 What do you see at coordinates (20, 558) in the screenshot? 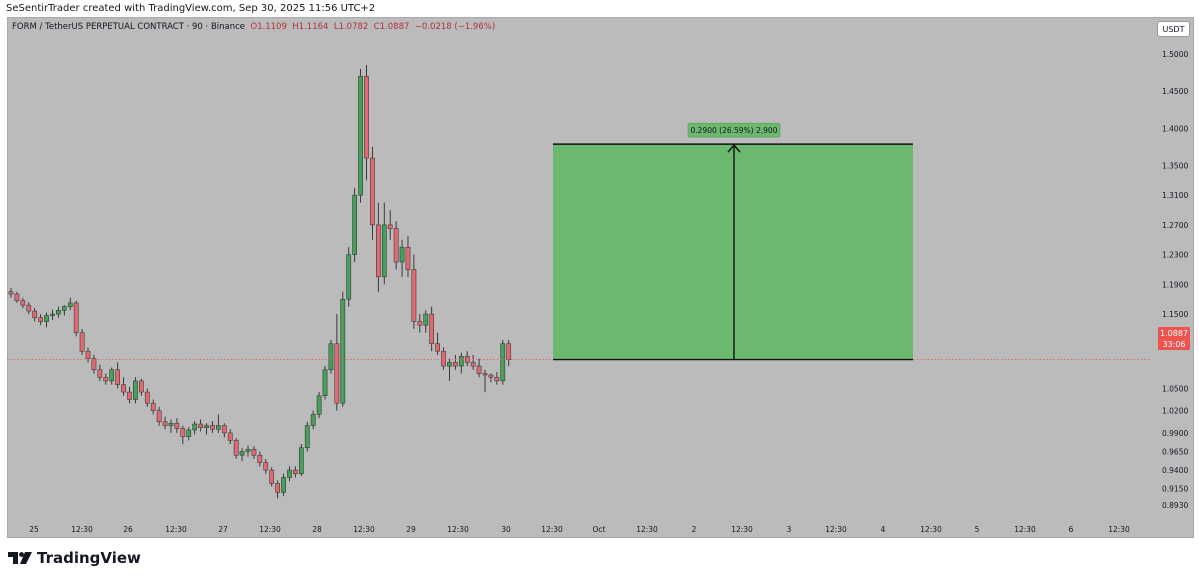
I see `tradingview-logo-icon` at bounding box center [20, 558].